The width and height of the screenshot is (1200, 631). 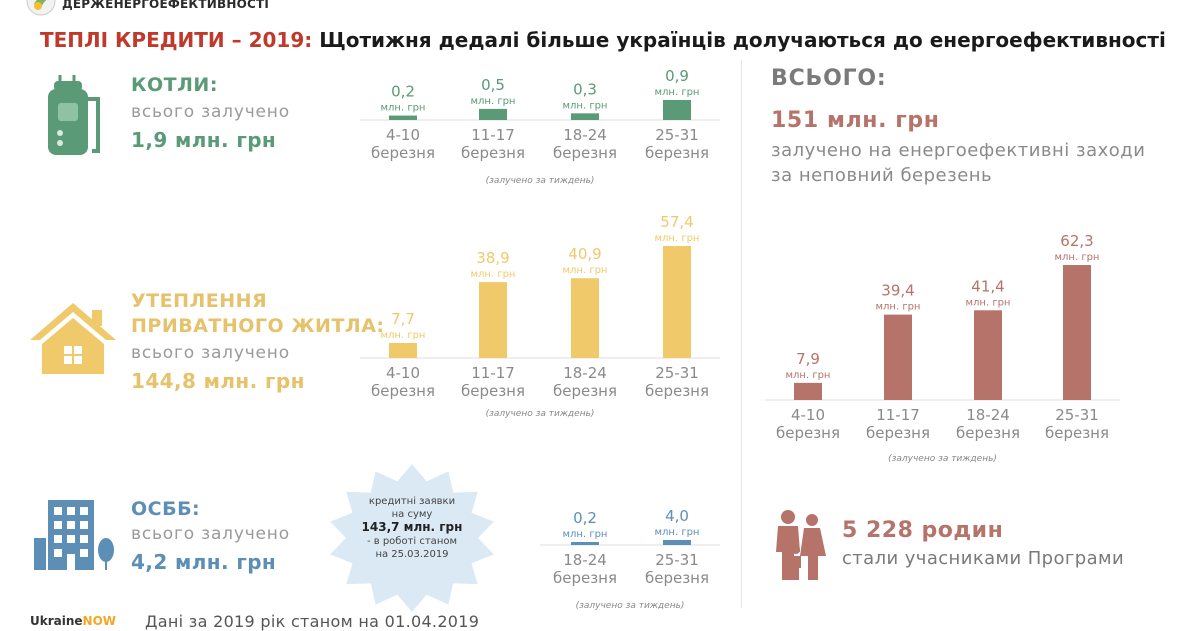 I want to click on housing-title-line1: УТЕПЛЕННЯ, so click(x=199, y=301).